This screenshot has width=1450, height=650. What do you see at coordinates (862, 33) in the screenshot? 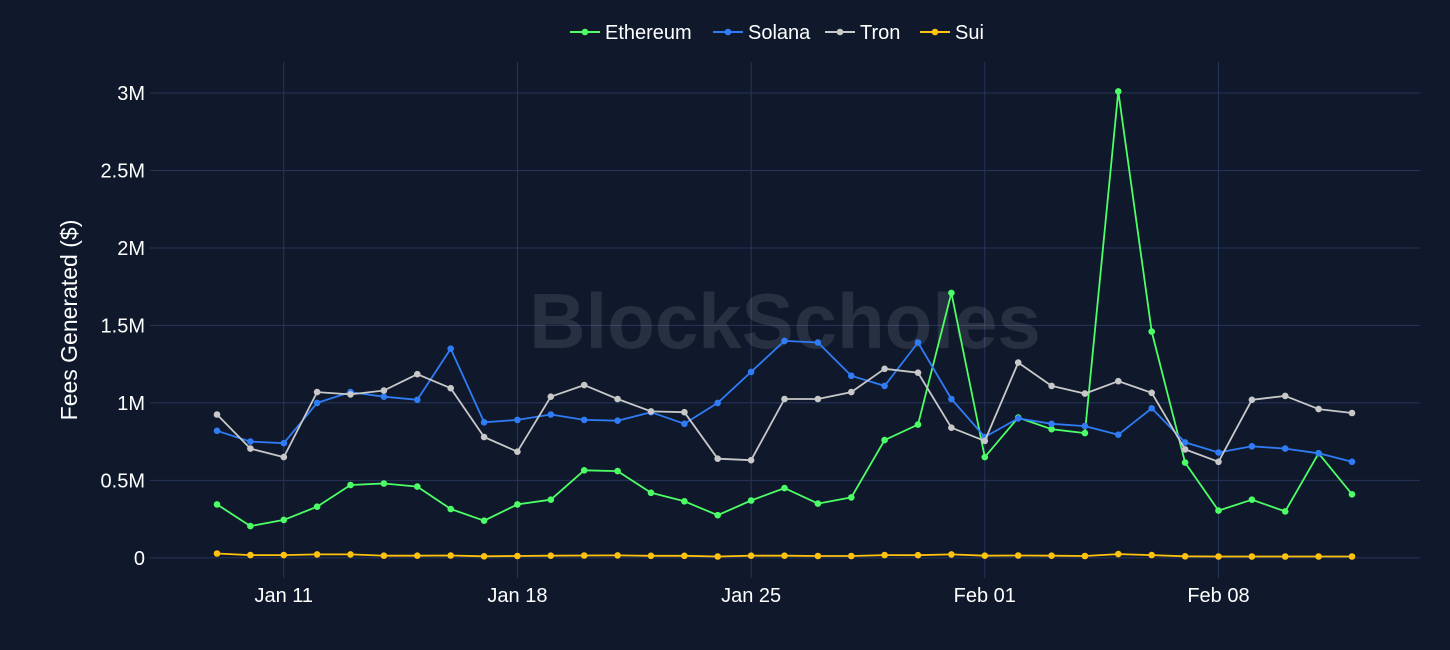
I see `legend-item-tron: Tron` at bounding box center [862, 33].